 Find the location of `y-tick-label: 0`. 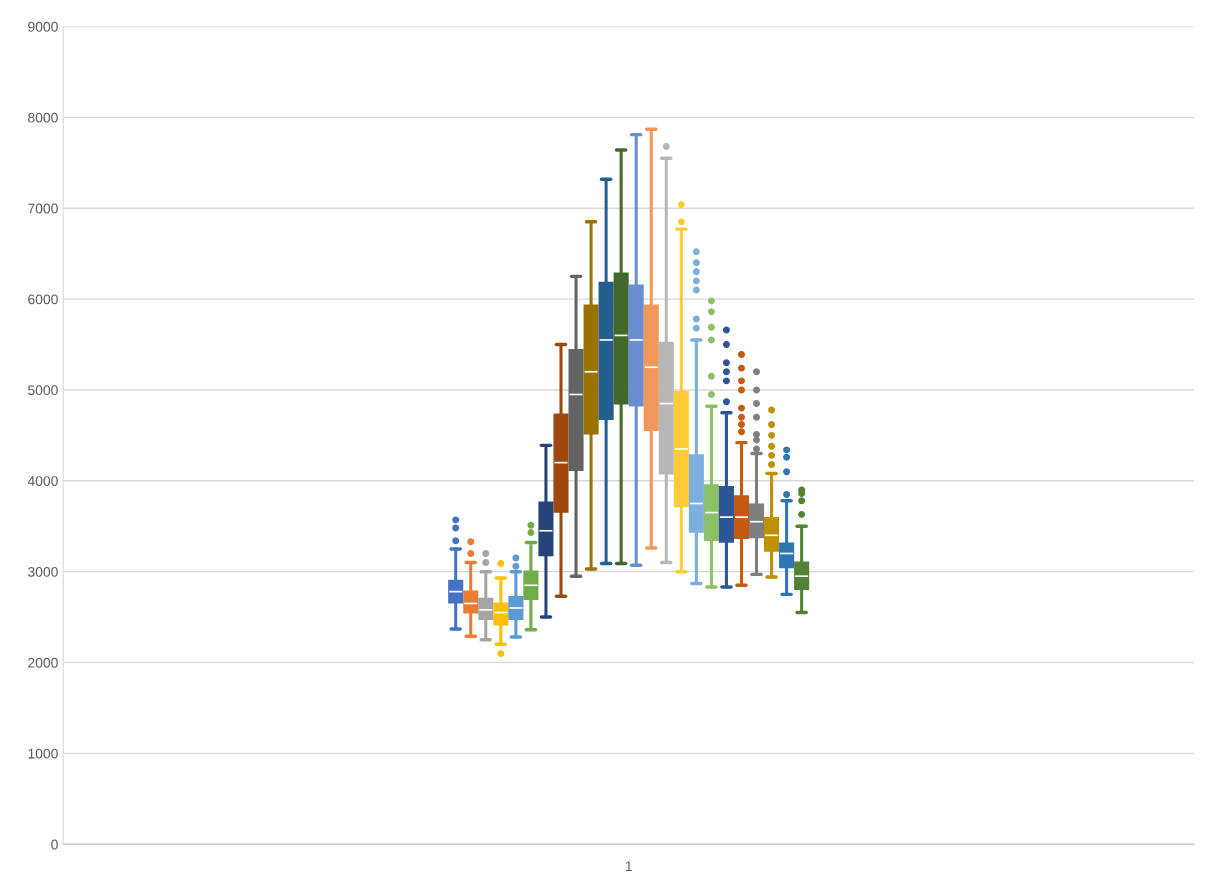

y-tick-label: 0 is located at coordinates (54, 844).